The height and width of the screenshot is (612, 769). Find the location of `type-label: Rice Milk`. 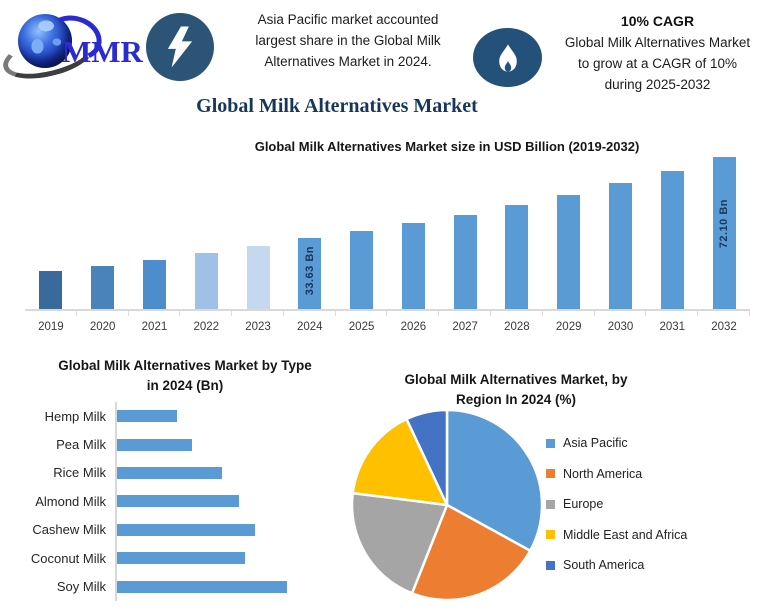

type-label: Rice Milk is located at coordinates (79, 473).